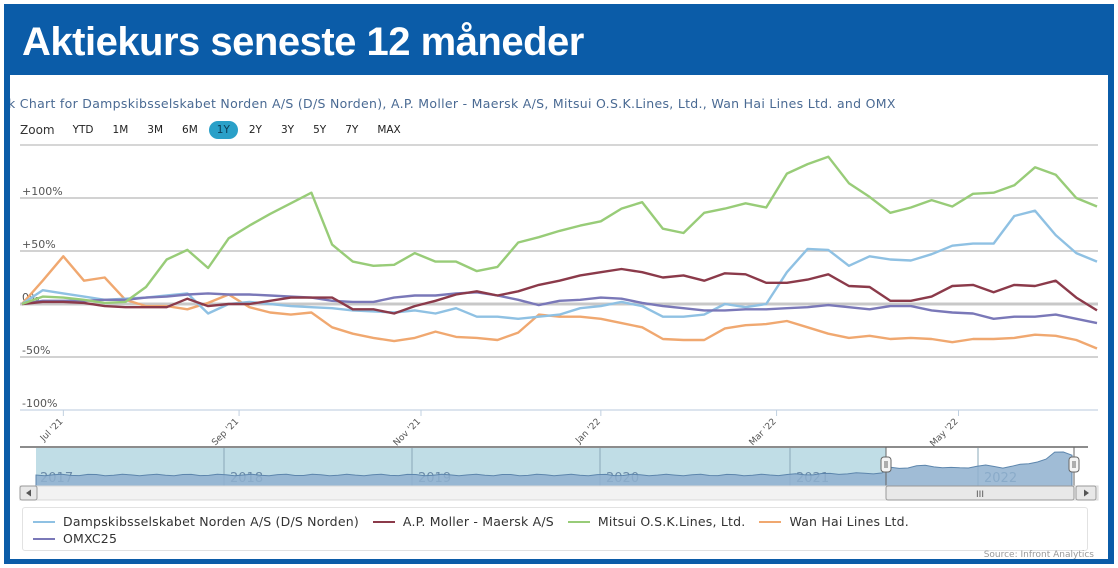 The image size is (1118, 568). What do you see at coordinates (37, 130) in the screenshot?
I see `zoom-label: Zoom` at bounding box center [37, 130].